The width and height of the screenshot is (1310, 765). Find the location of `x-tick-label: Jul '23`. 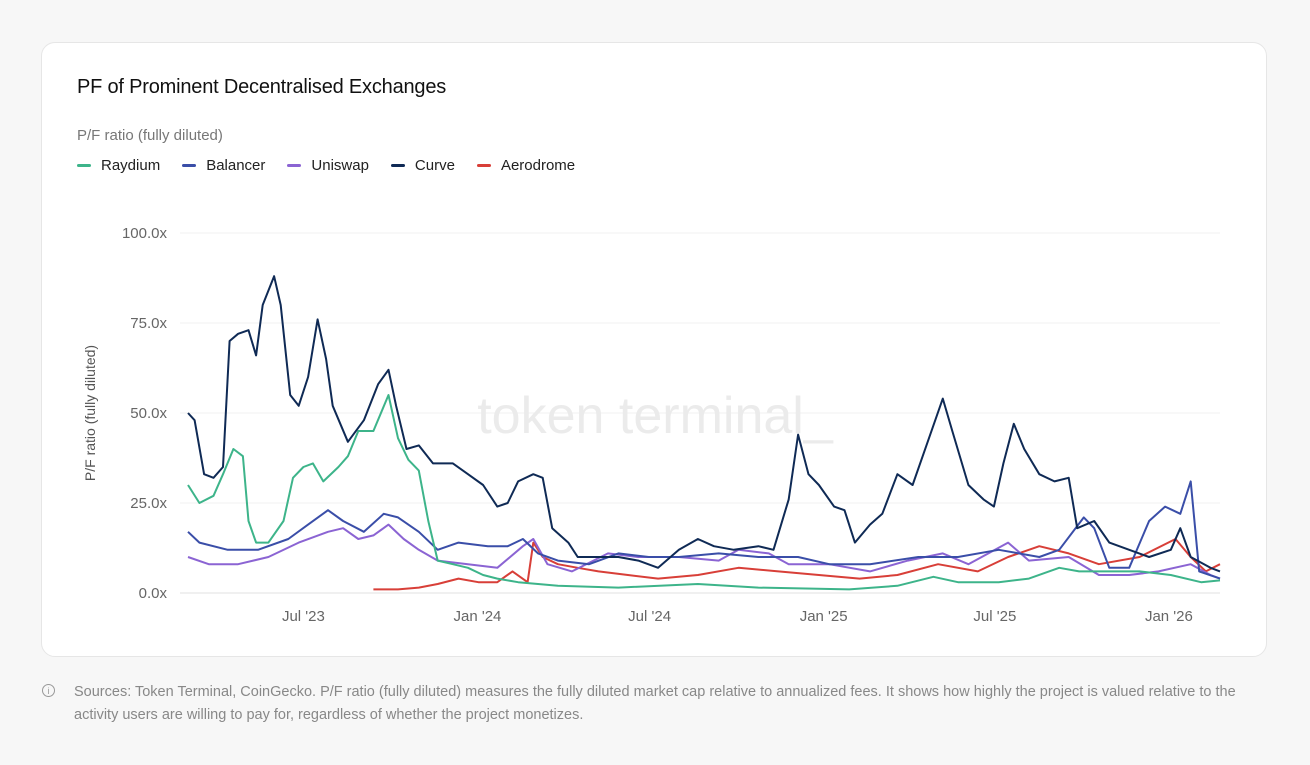

x-tick-label: Jul '23 is located at coordinates (303, 616).